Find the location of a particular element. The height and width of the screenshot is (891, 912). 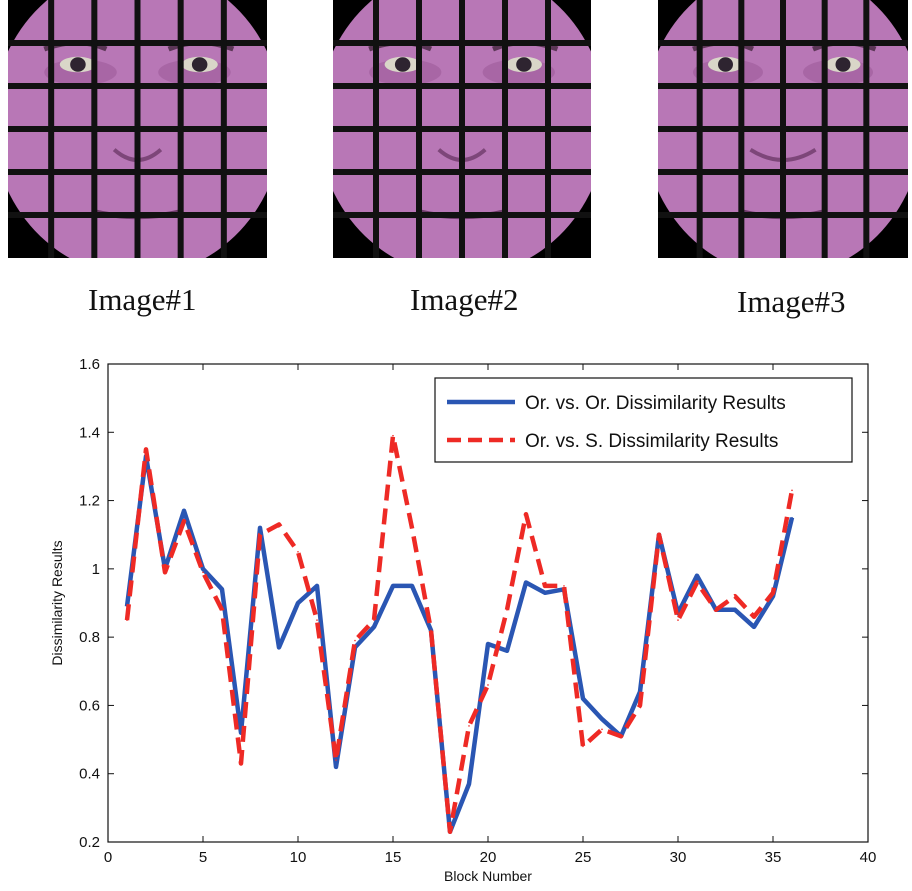

x-tick-label: 0 is located at coordinates (108, 857).